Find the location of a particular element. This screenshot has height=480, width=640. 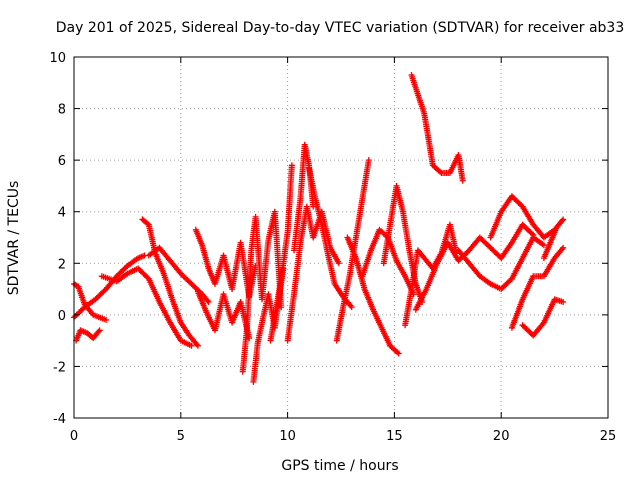

series-sat-z is located at coordinates (553, 239).